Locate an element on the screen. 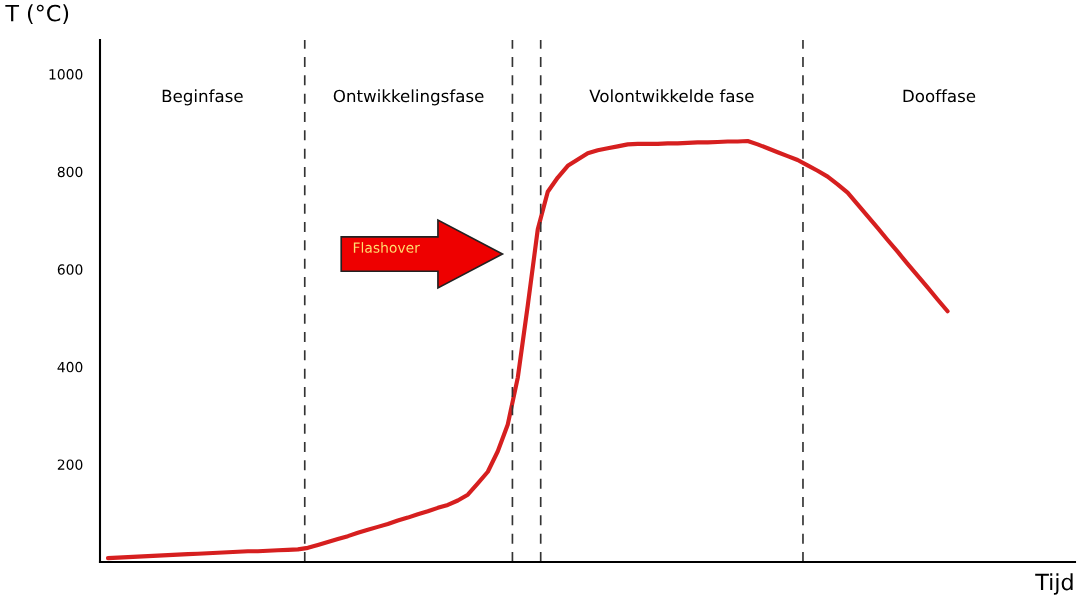 The width and height of the screenshot is (1080, 602). x-axis-title: Tijd is located at coordinates (1054, 584).